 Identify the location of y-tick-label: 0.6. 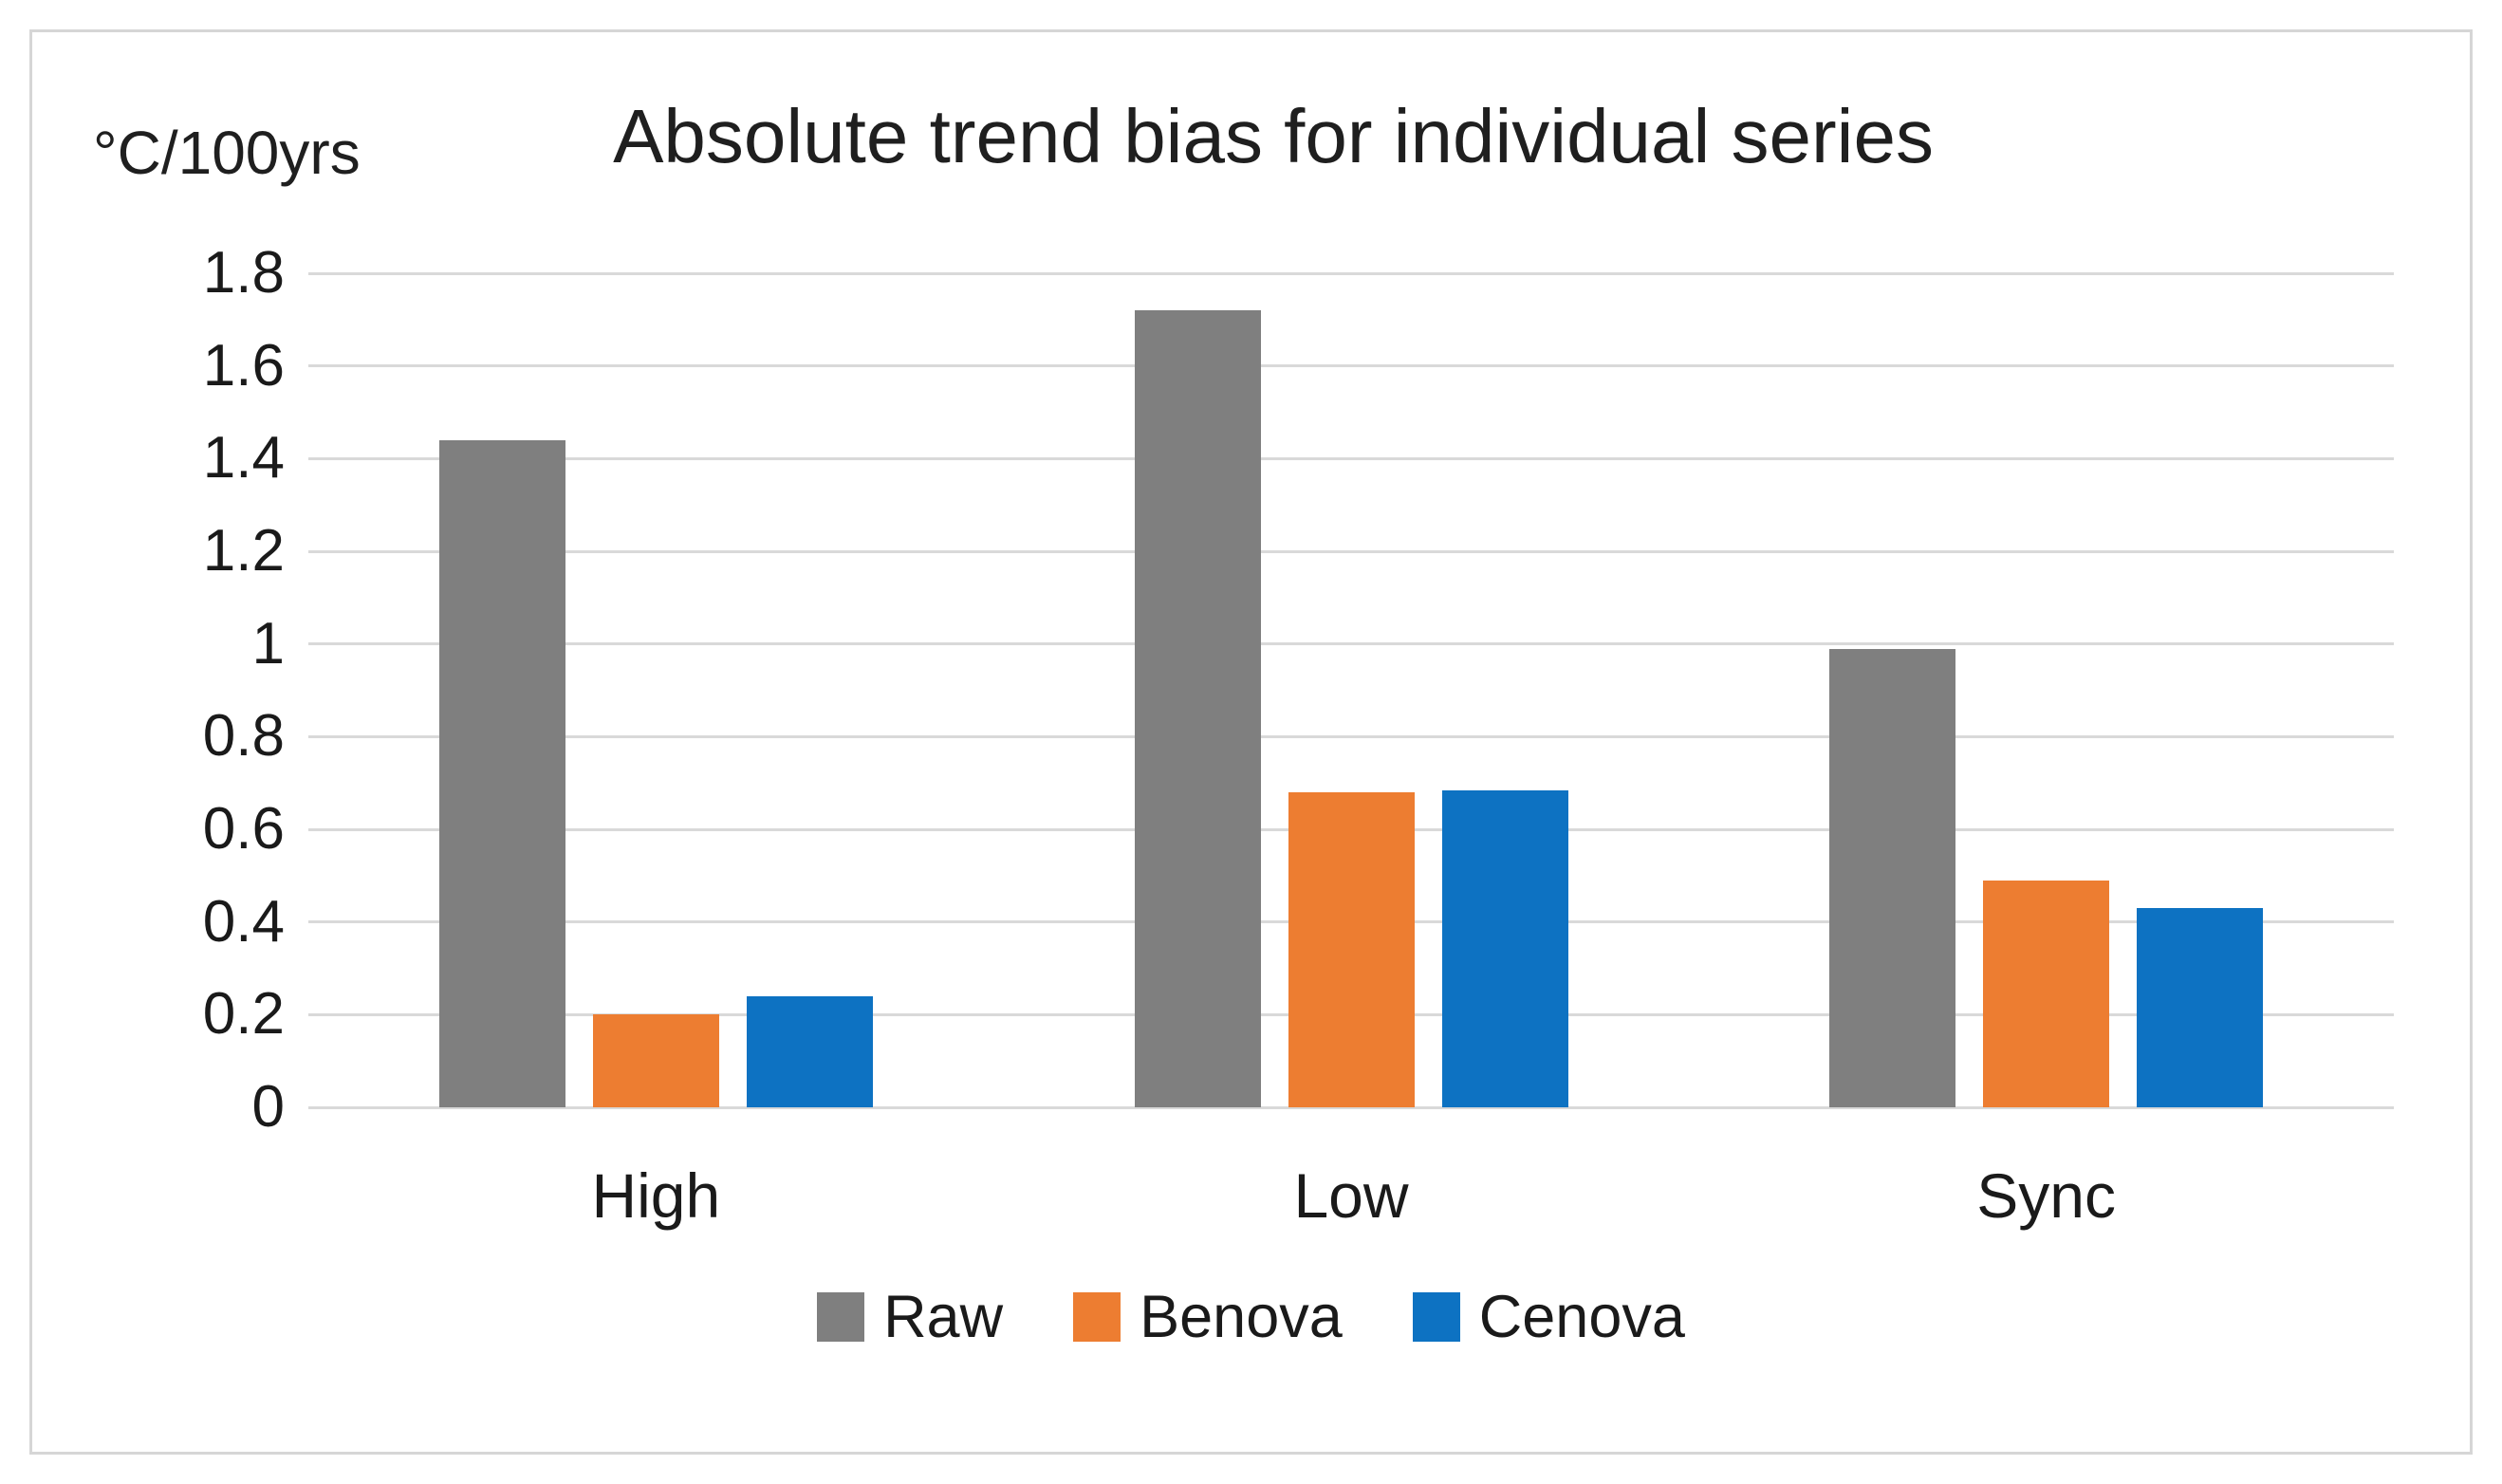
(244, 829).